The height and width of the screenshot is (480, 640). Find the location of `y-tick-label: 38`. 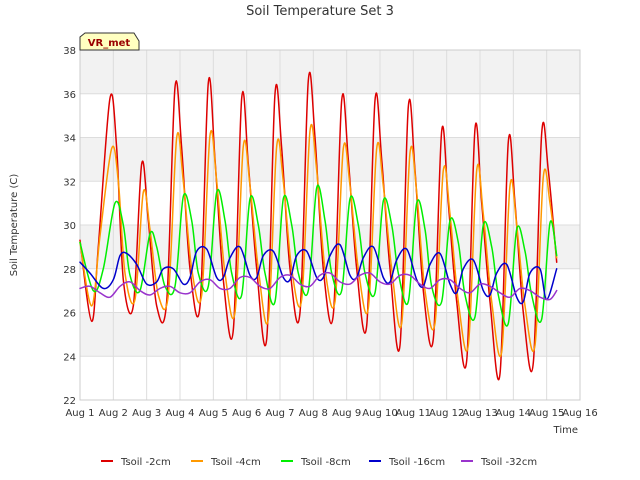

y-tick-label: 38 is located at coordinates (69, 51).